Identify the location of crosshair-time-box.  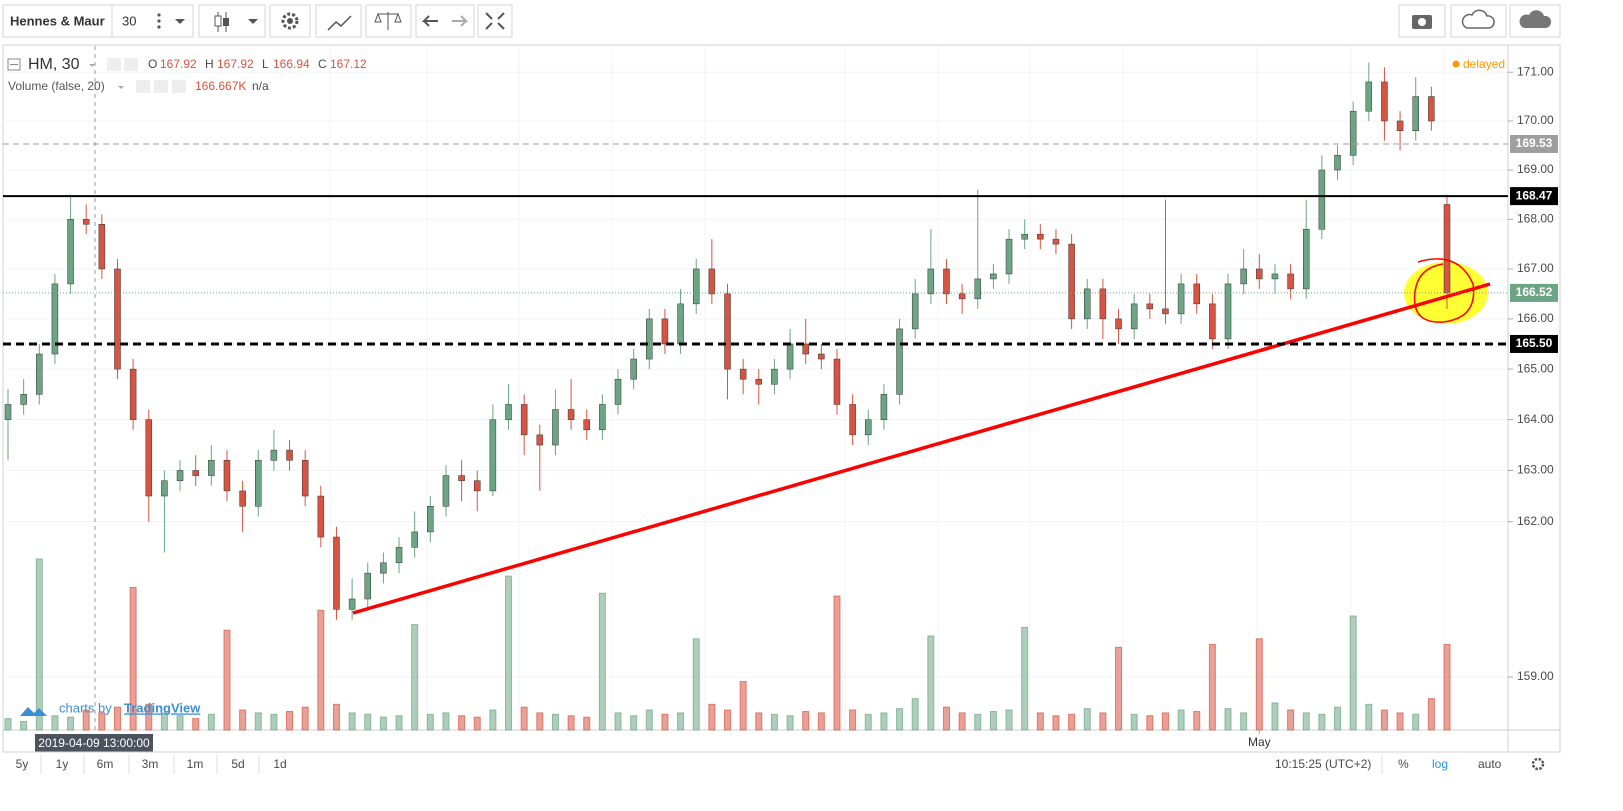
(94, 743).